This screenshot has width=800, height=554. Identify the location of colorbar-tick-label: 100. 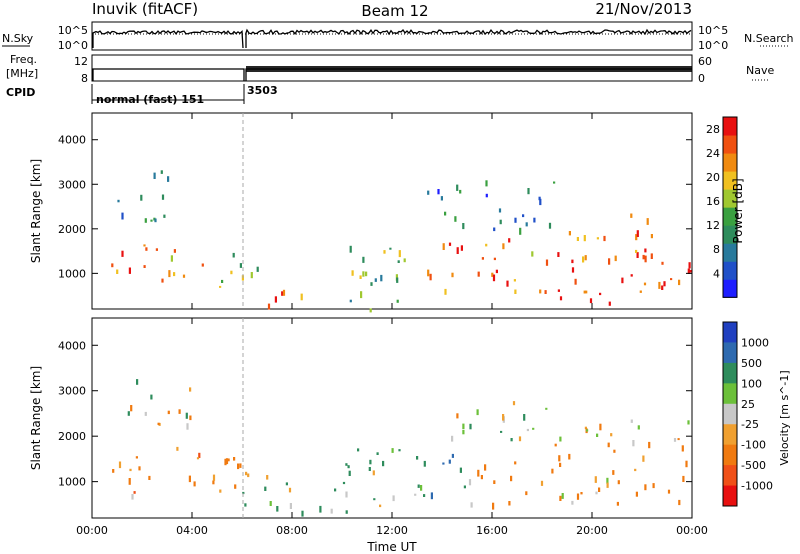
(751, 383).